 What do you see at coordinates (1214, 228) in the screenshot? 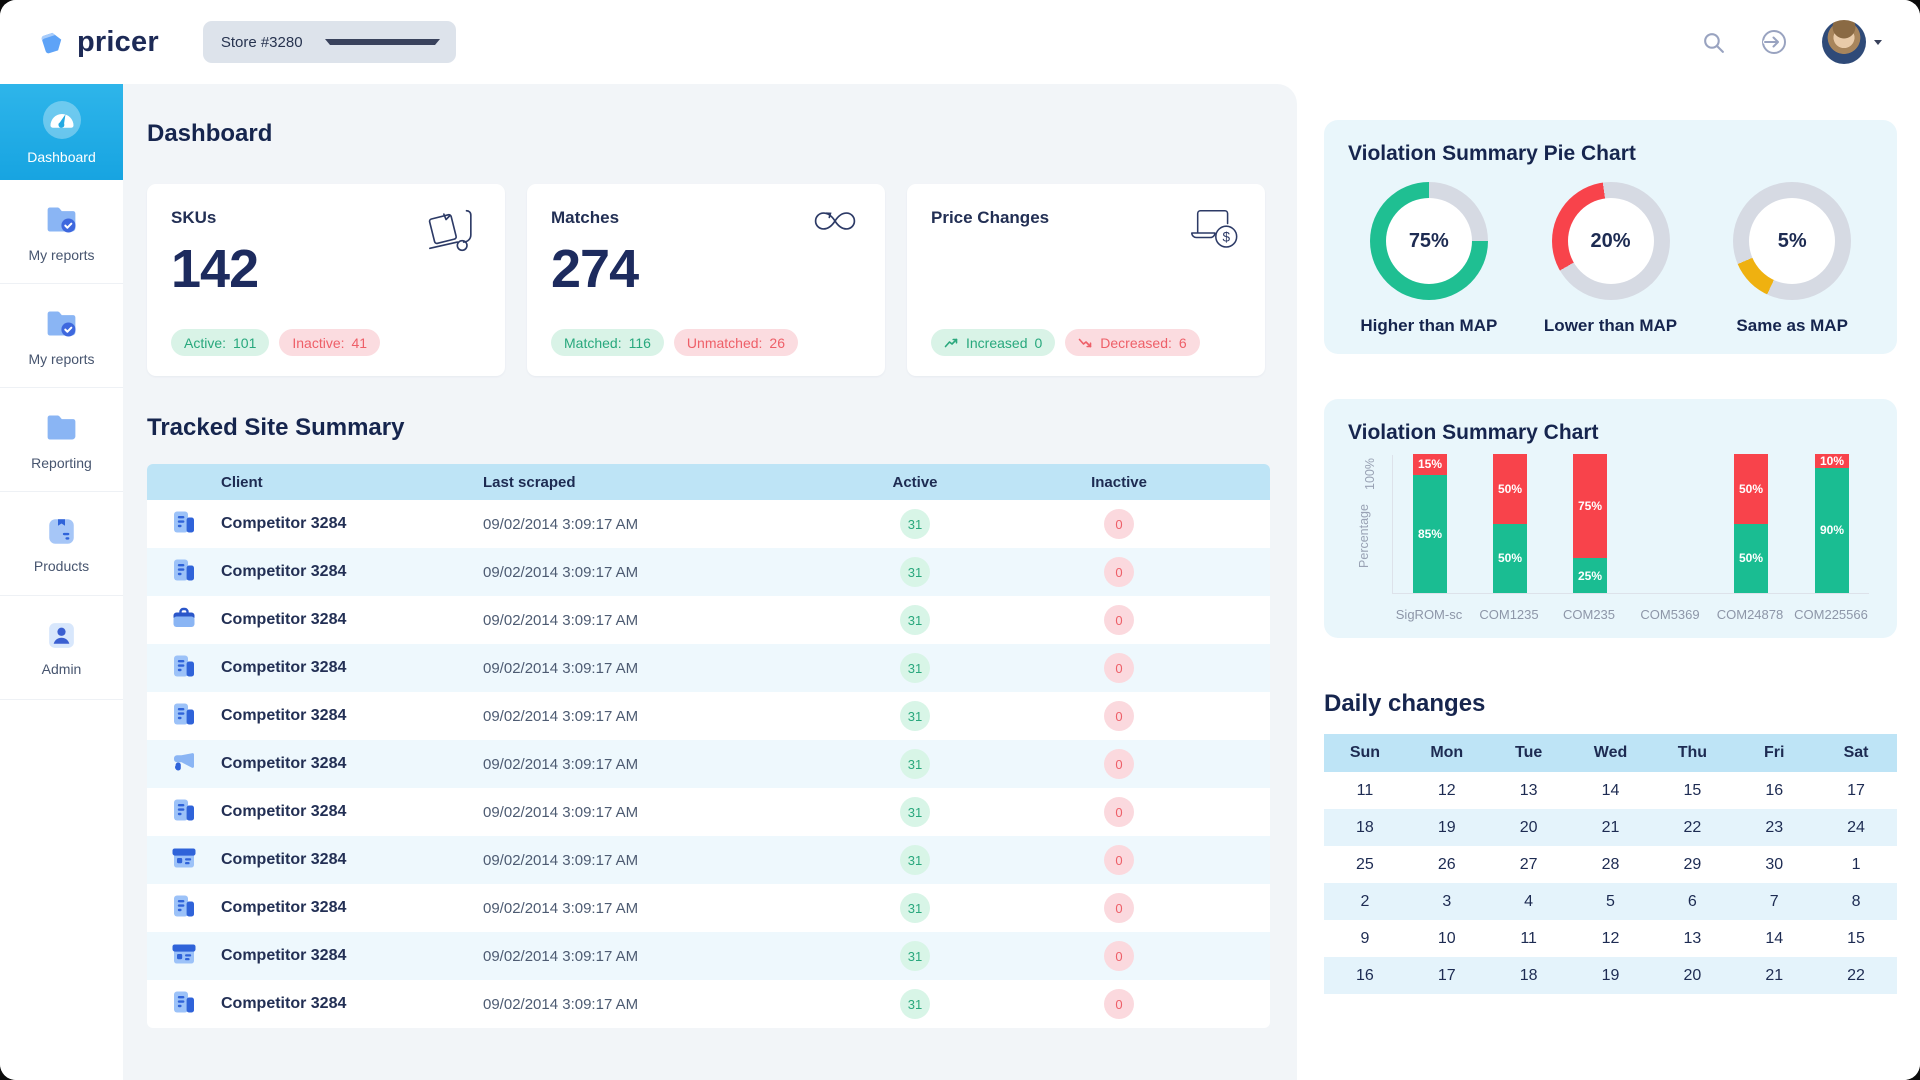
I see `laptop-dollar-icon: $` at bounding box center [1214, 228].